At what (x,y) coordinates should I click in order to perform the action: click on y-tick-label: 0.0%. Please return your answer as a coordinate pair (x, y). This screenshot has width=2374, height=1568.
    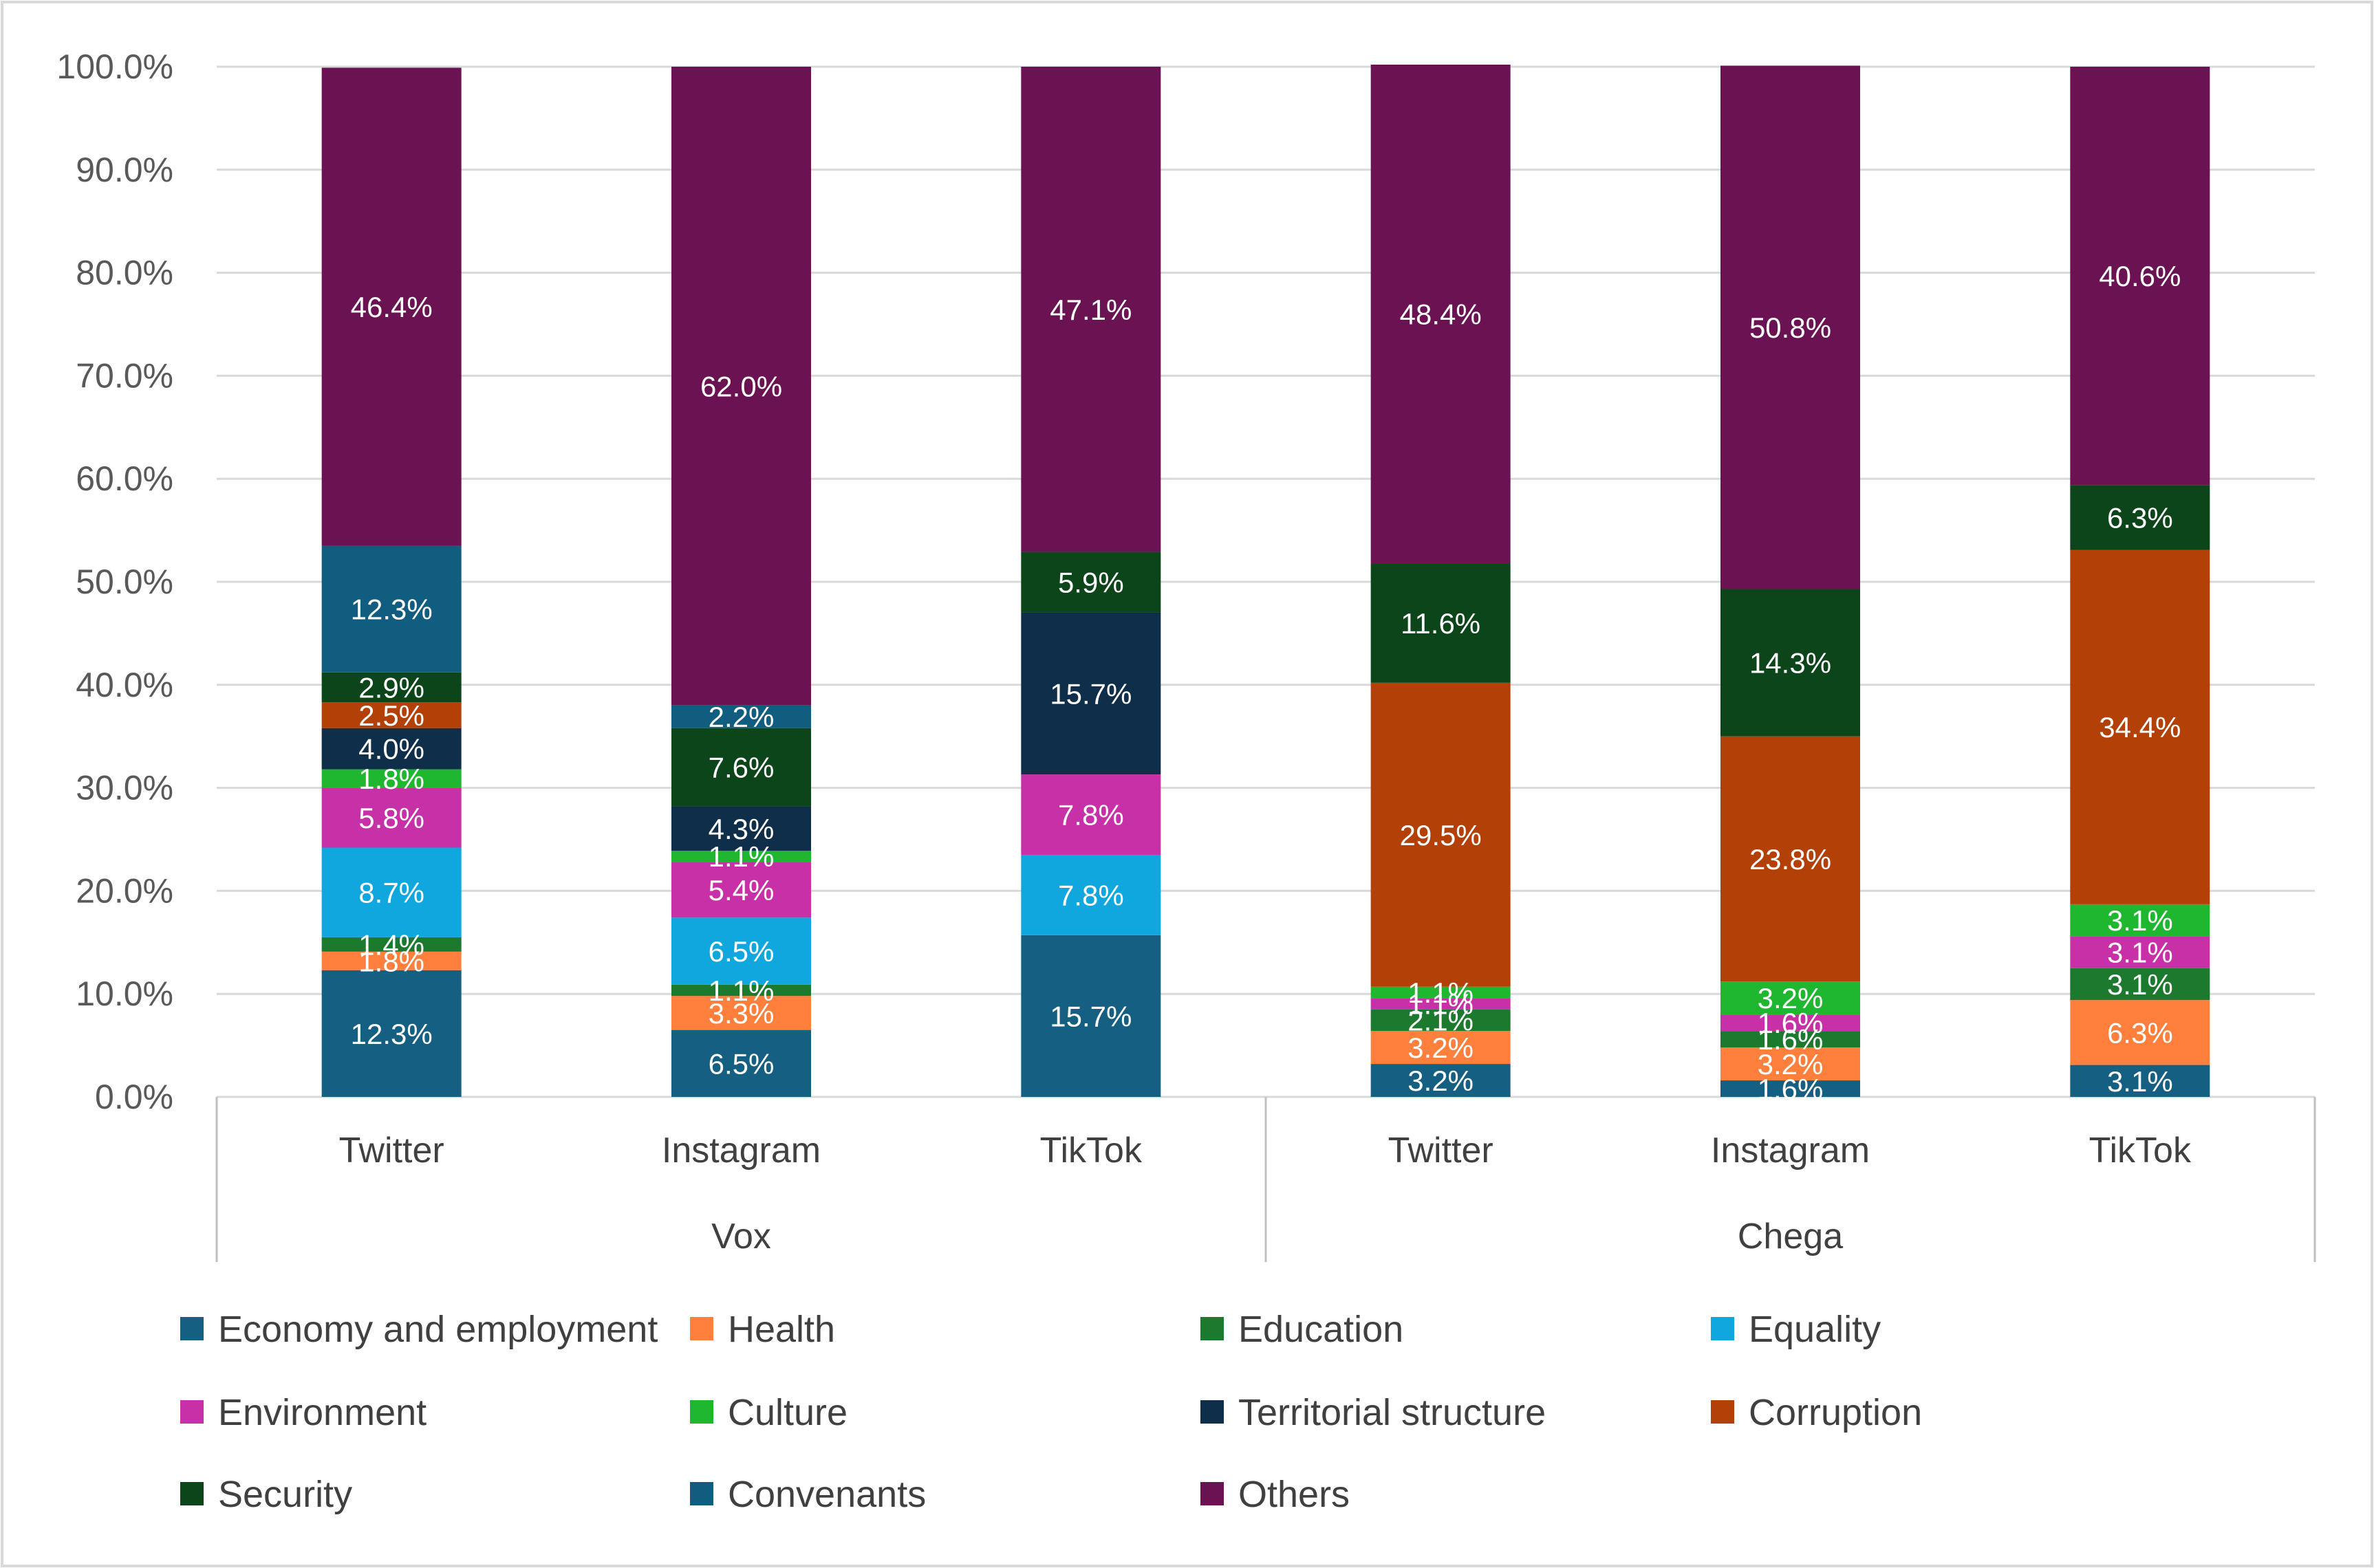
    Looking at the image, I should click on (134, 1097).